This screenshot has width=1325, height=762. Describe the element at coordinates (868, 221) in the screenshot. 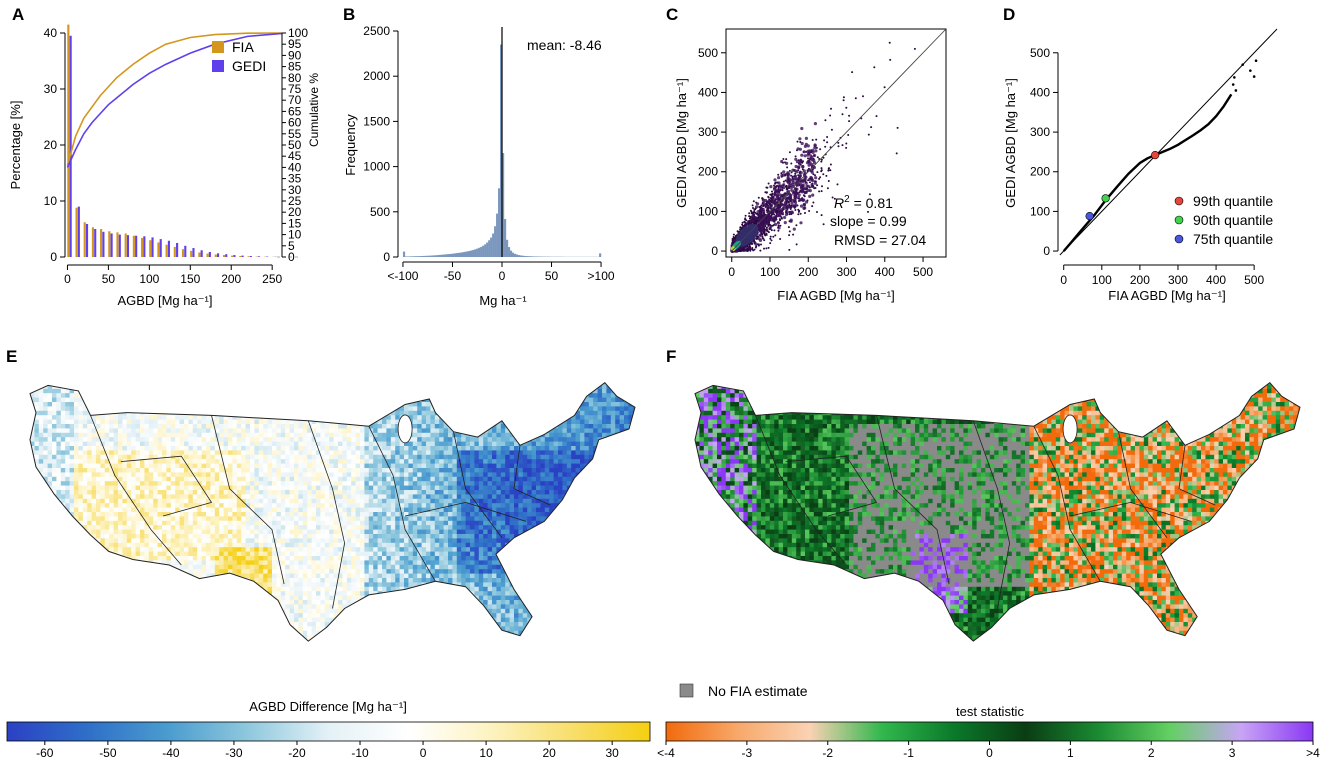

I see `panel-c-slope: slope = 0.99` at that location.